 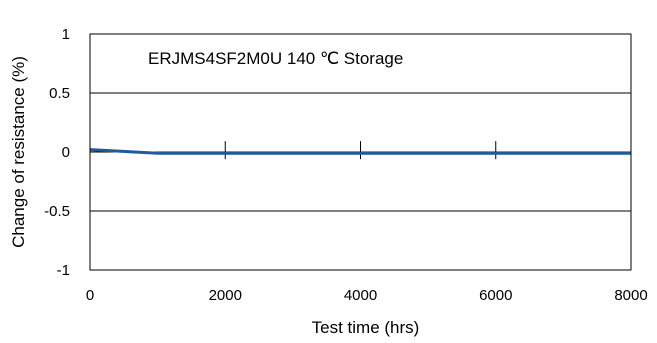 What do you see at coordinates (275, 58) in the screenshot?
I see `chart-annotation: ERJMS4SF2M0U 140 ℃ Storage` at bounding box center [275, 58].